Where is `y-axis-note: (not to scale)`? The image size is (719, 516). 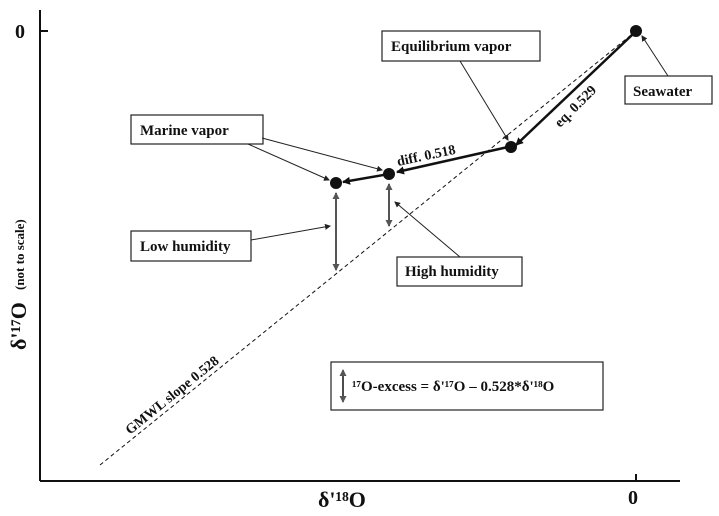
y-axis-note: (not to scale) is located at coordinates (19, 254).